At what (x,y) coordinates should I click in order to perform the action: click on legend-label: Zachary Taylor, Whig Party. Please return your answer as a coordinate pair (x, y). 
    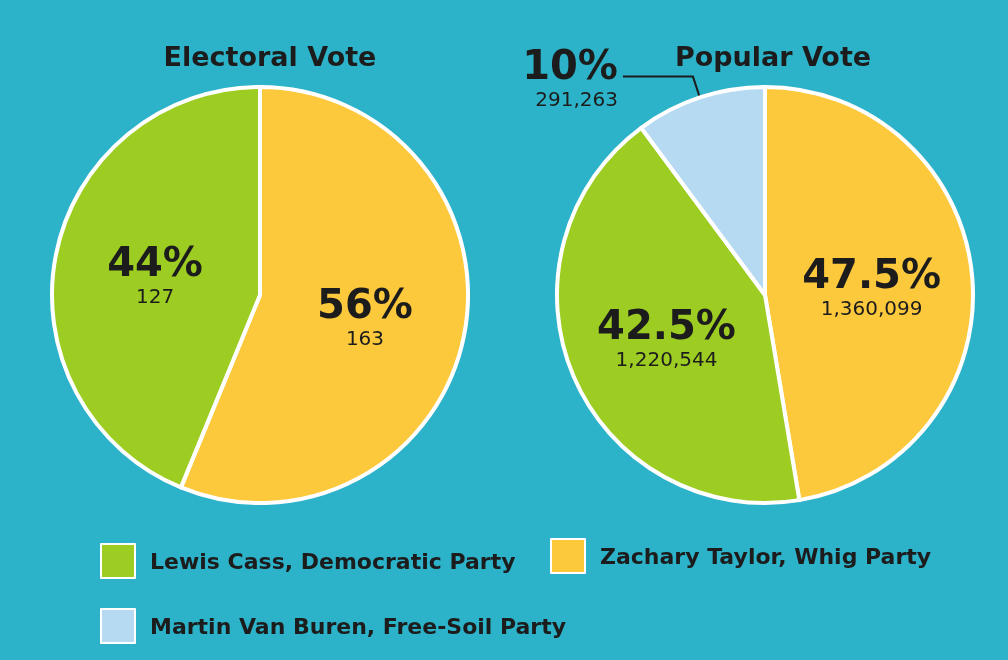
    Looking at the image, I should click on (766, 556).